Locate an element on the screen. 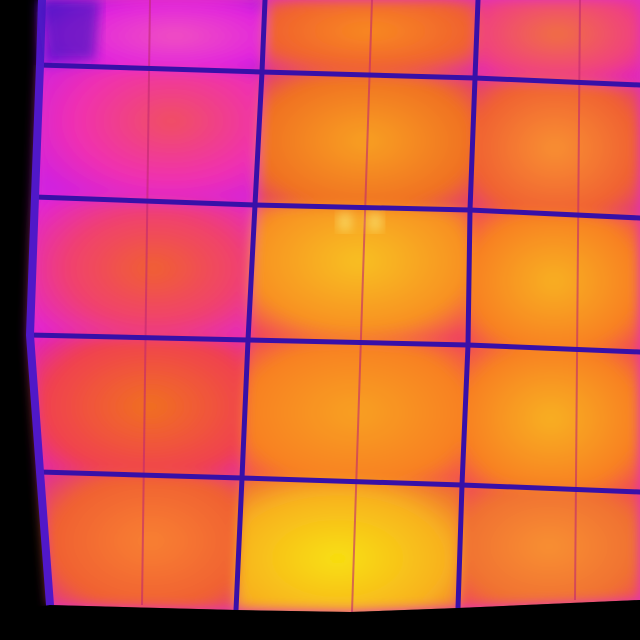  bottom-border is located at coordinates (320, 620).